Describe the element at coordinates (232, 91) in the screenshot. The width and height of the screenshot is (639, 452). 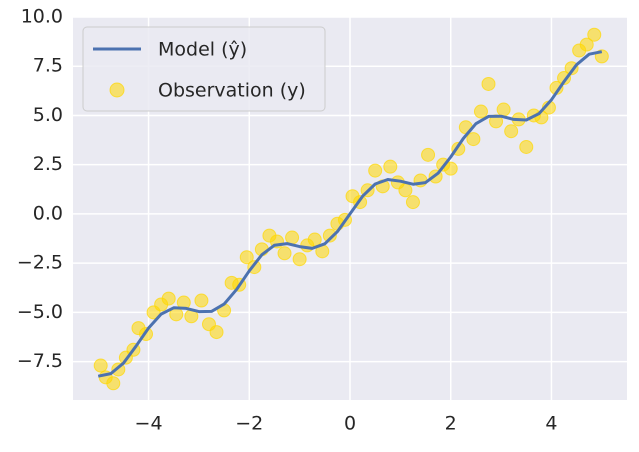
I see `legend-label: Observation (y)` at that location.